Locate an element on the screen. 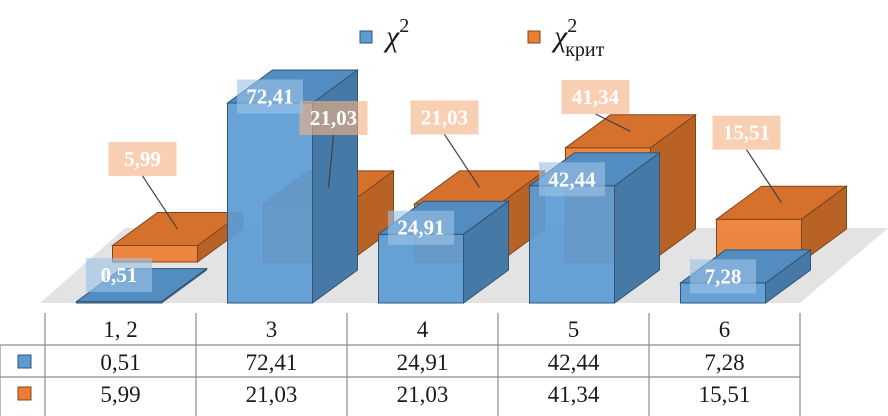 This screenshot has width=888, height=416. blue-data-label-1-text: 0,51 is located at coordinates (119, 275).